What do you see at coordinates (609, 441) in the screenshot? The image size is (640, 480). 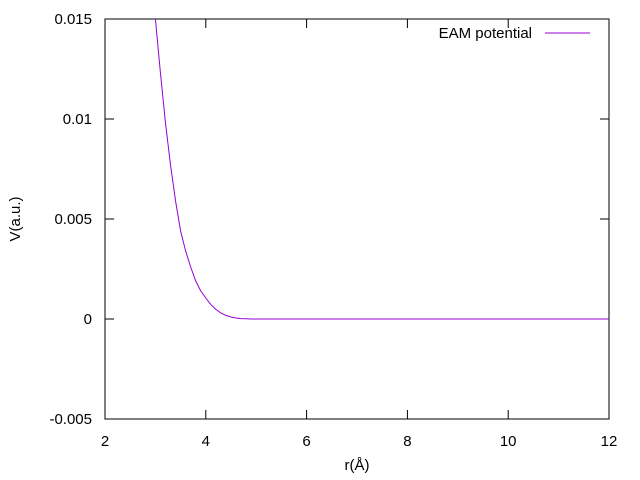 I see `x-tick-label: 12` at bounding box center [609, 441].